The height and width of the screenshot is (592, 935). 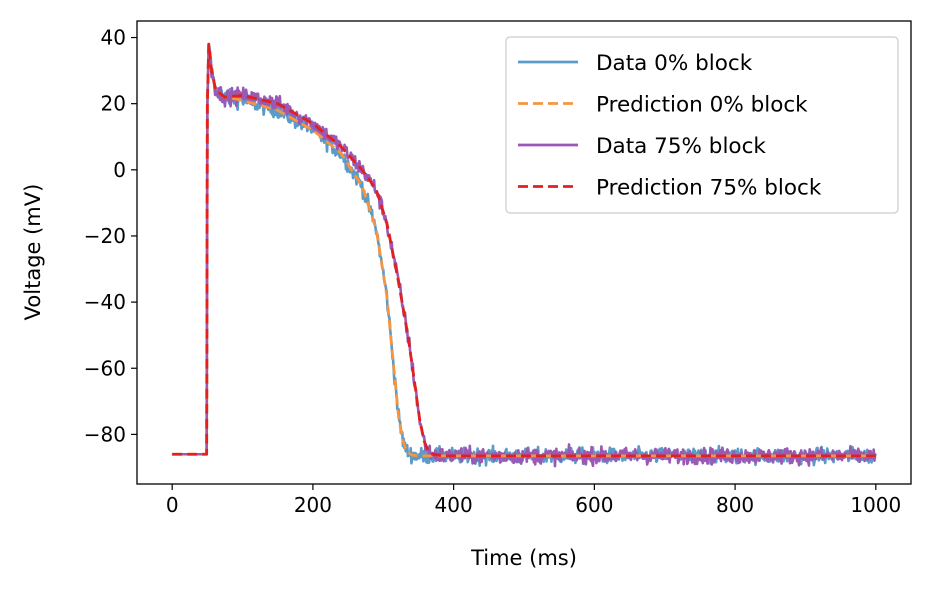 I want to click on legend-entry: Prediction 0% block, so click(x=702, y=105).